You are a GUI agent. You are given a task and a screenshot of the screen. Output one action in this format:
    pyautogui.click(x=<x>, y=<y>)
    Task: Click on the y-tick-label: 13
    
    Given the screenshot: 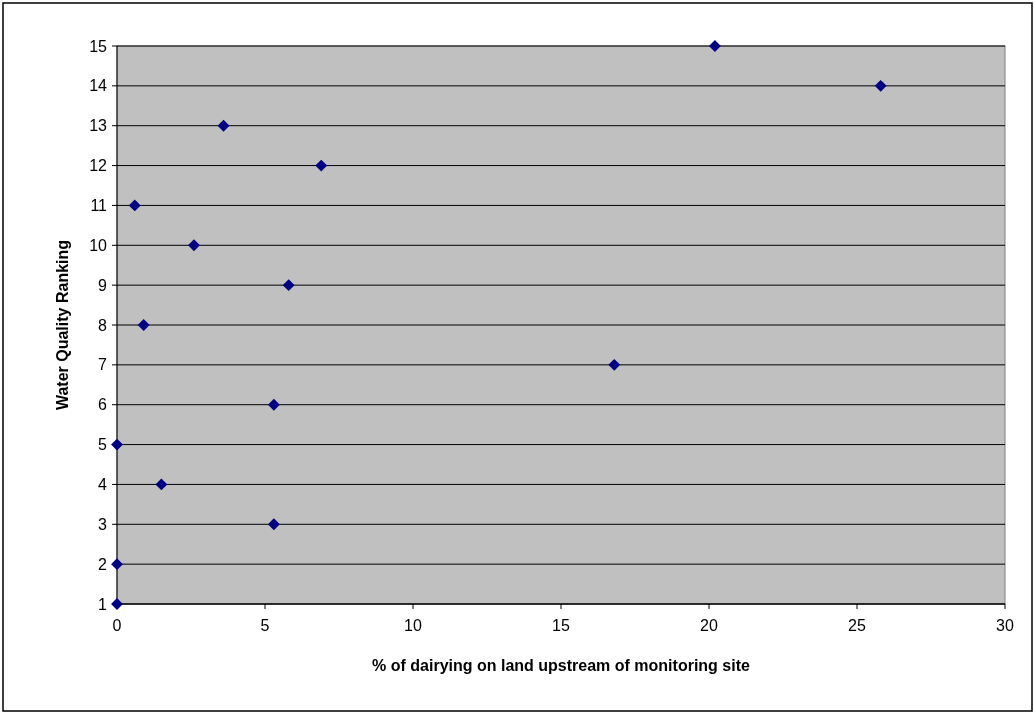 What is the action you would take?
    pyautogui.click(x=98, y=126)
    